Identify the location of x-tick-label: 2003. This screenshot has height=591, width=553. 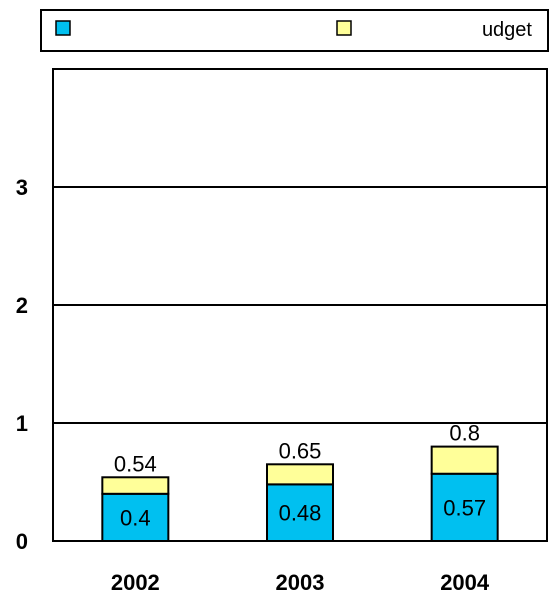
(300, 580).